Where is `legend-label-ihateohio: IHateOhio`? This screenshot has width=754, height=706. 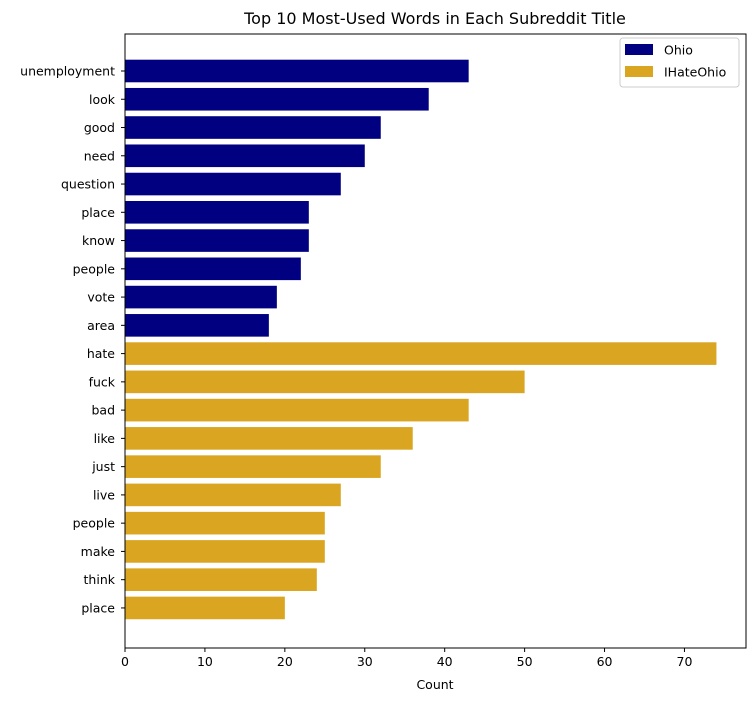
legend-label-ihateohio: IHateOhio is located at coordinates (695, 72).